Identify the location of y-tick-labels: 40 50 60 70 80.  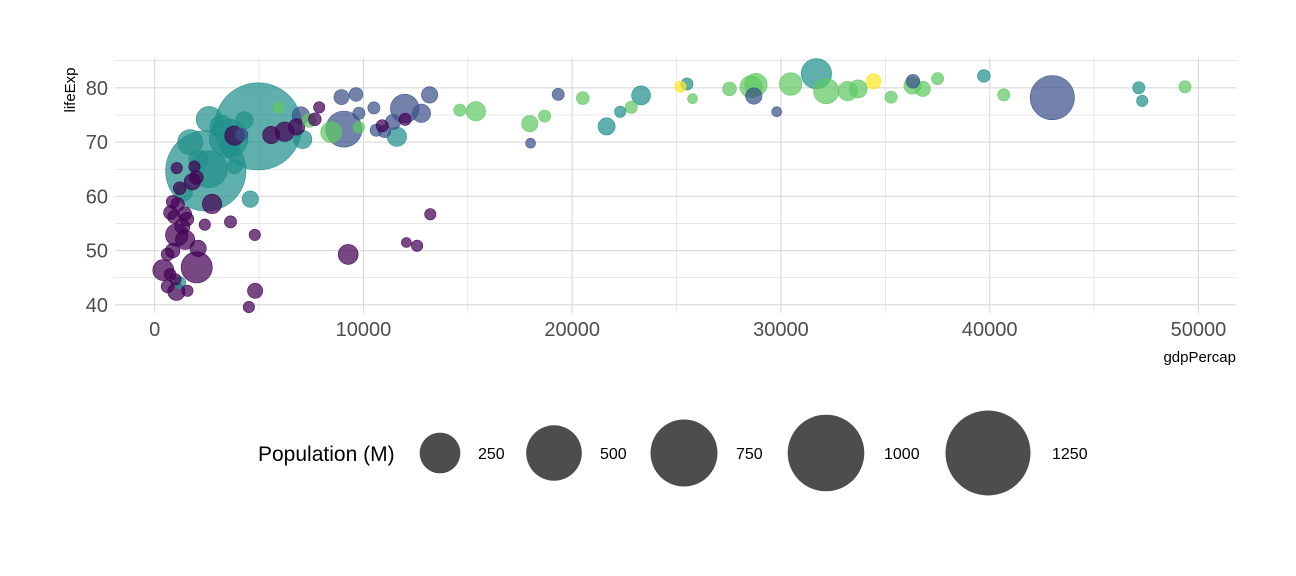
(97, 197).